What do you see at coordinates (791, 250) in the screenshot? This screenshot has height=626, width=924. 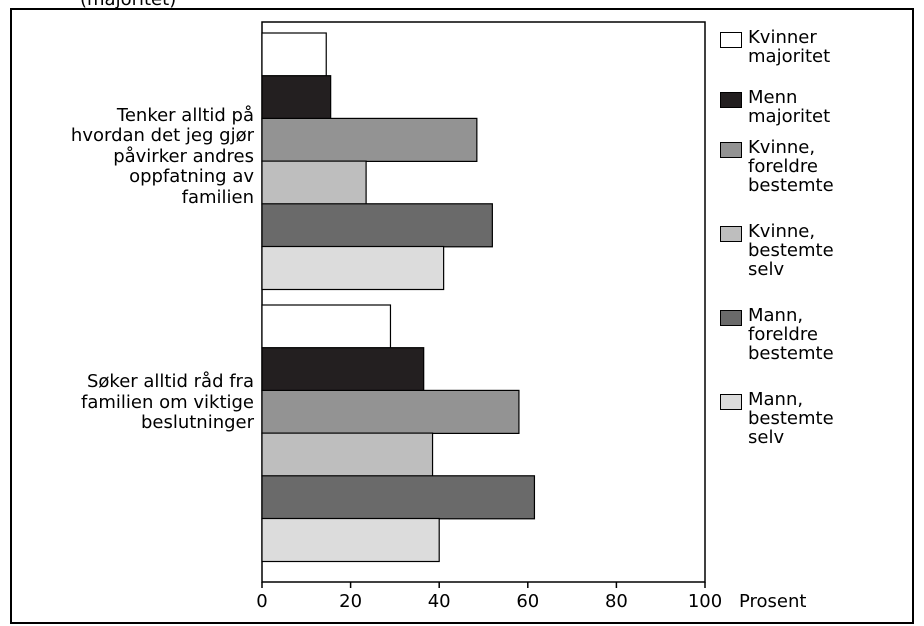 I see `legend-label: Kvinne, bestemte selv` at bounding box center [791, 250].